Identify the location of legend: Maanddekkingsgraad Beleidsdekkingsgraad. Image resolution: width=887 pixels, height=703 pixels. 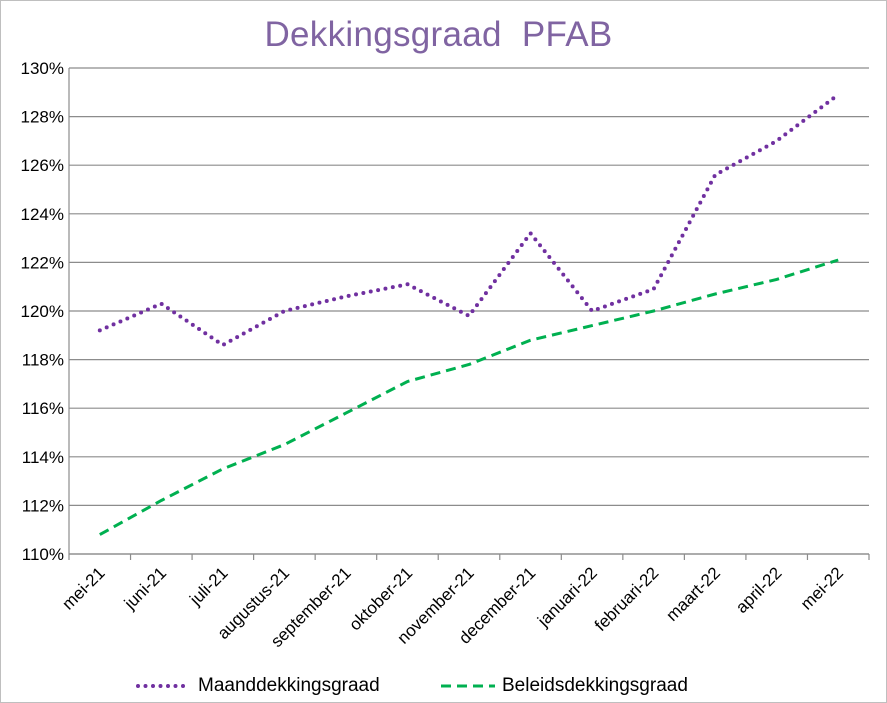
(443, 686).